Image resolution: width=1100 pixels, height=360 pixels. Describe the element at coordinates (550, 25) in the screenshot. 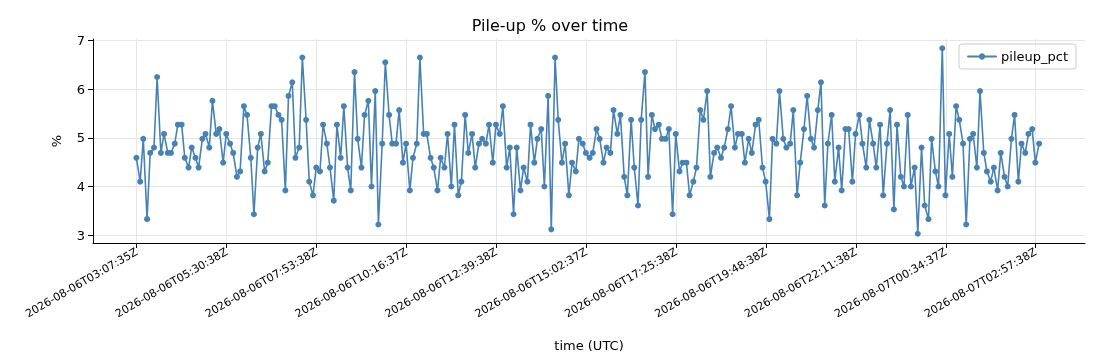

I see `chart-title: Pile-up % over time` at that location.